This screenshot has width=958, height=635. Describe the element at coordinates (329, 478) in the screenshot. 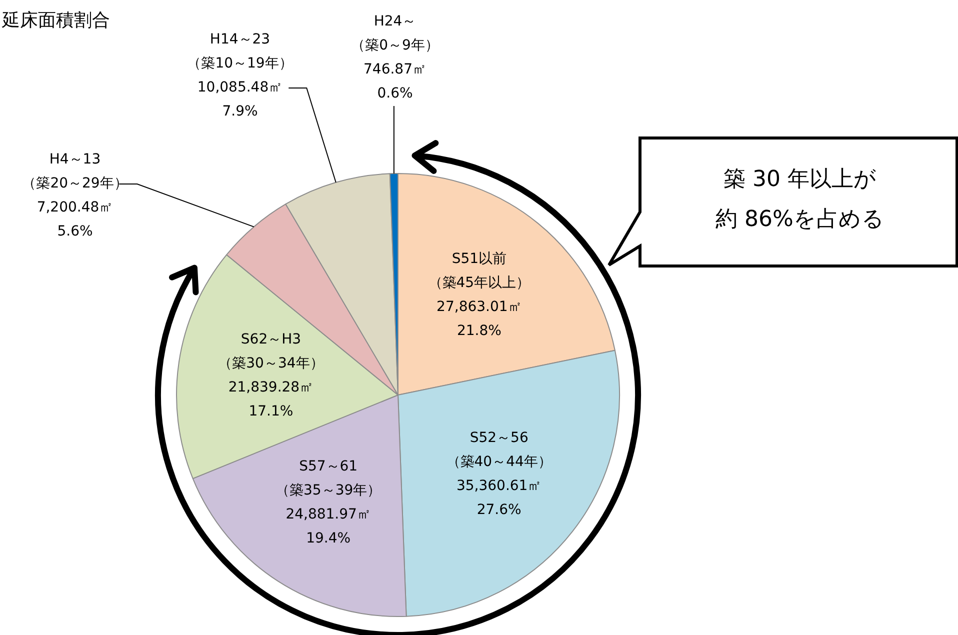

I see `slice-label: S57～61（築35～39年）` at that location.